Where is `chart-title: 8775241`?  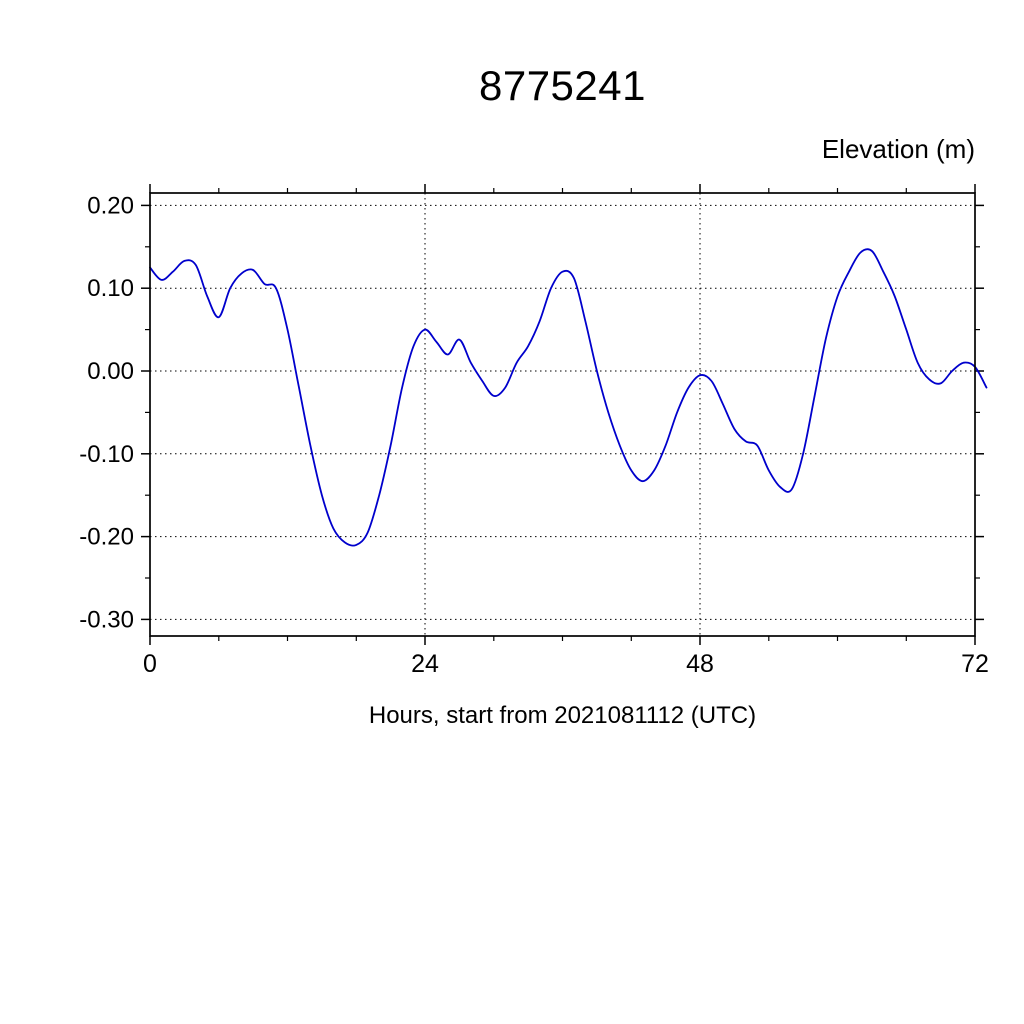 chart-title: 8775241 is located at coordinates (562, 85).